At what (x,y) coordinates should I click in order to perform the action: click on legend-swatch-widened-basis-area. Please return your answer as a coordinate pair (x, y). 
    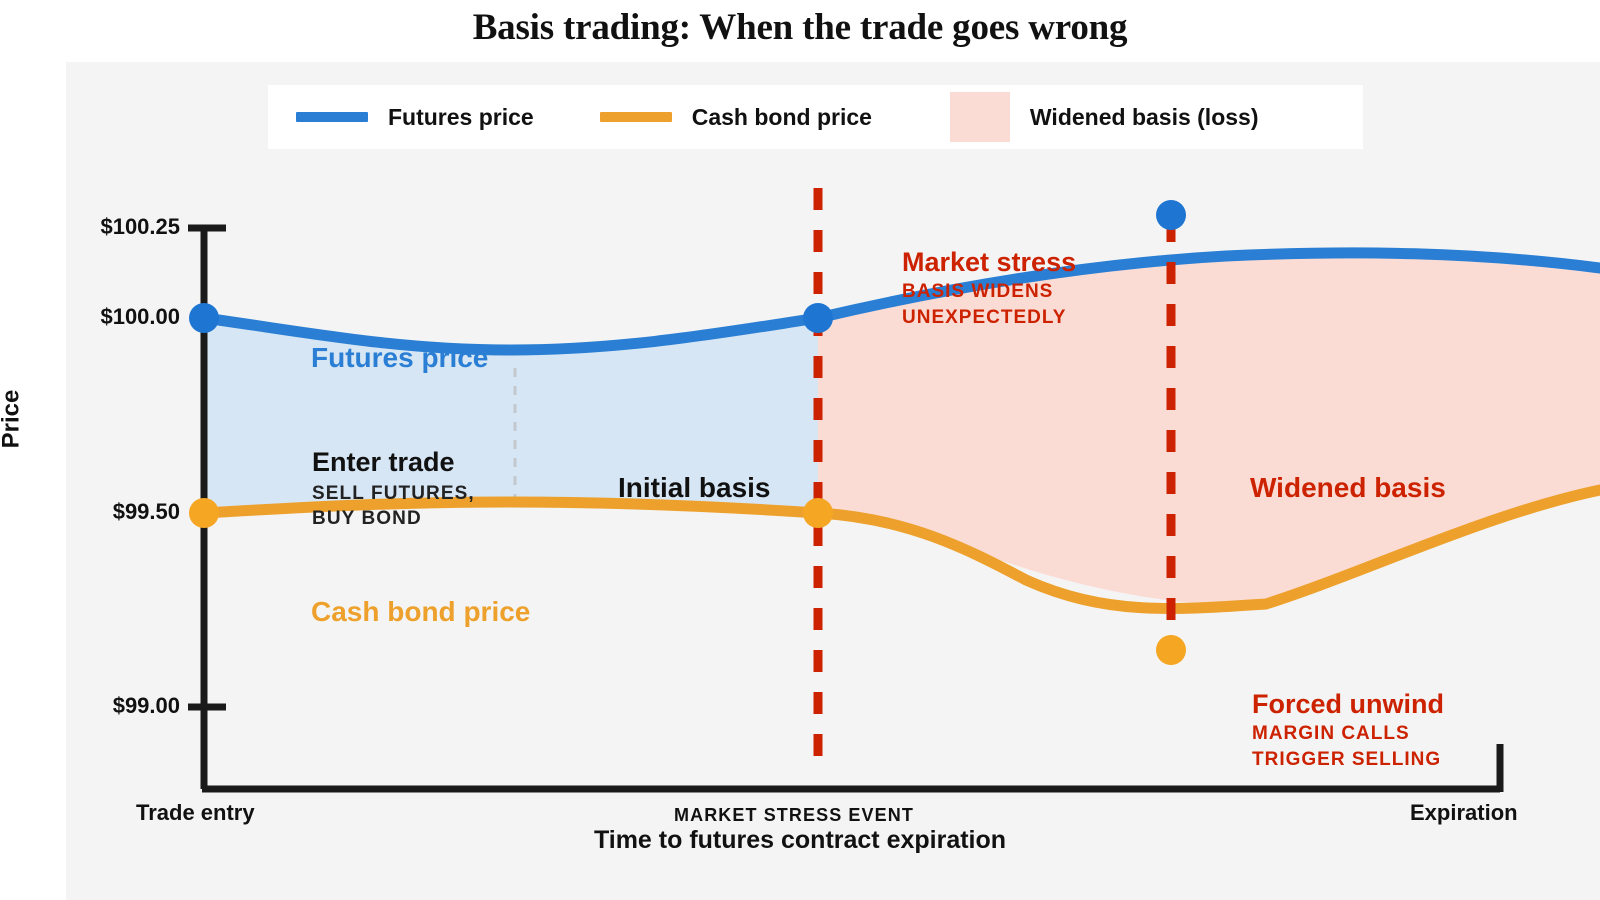
    Looking at the image, I should click on (979, 117).